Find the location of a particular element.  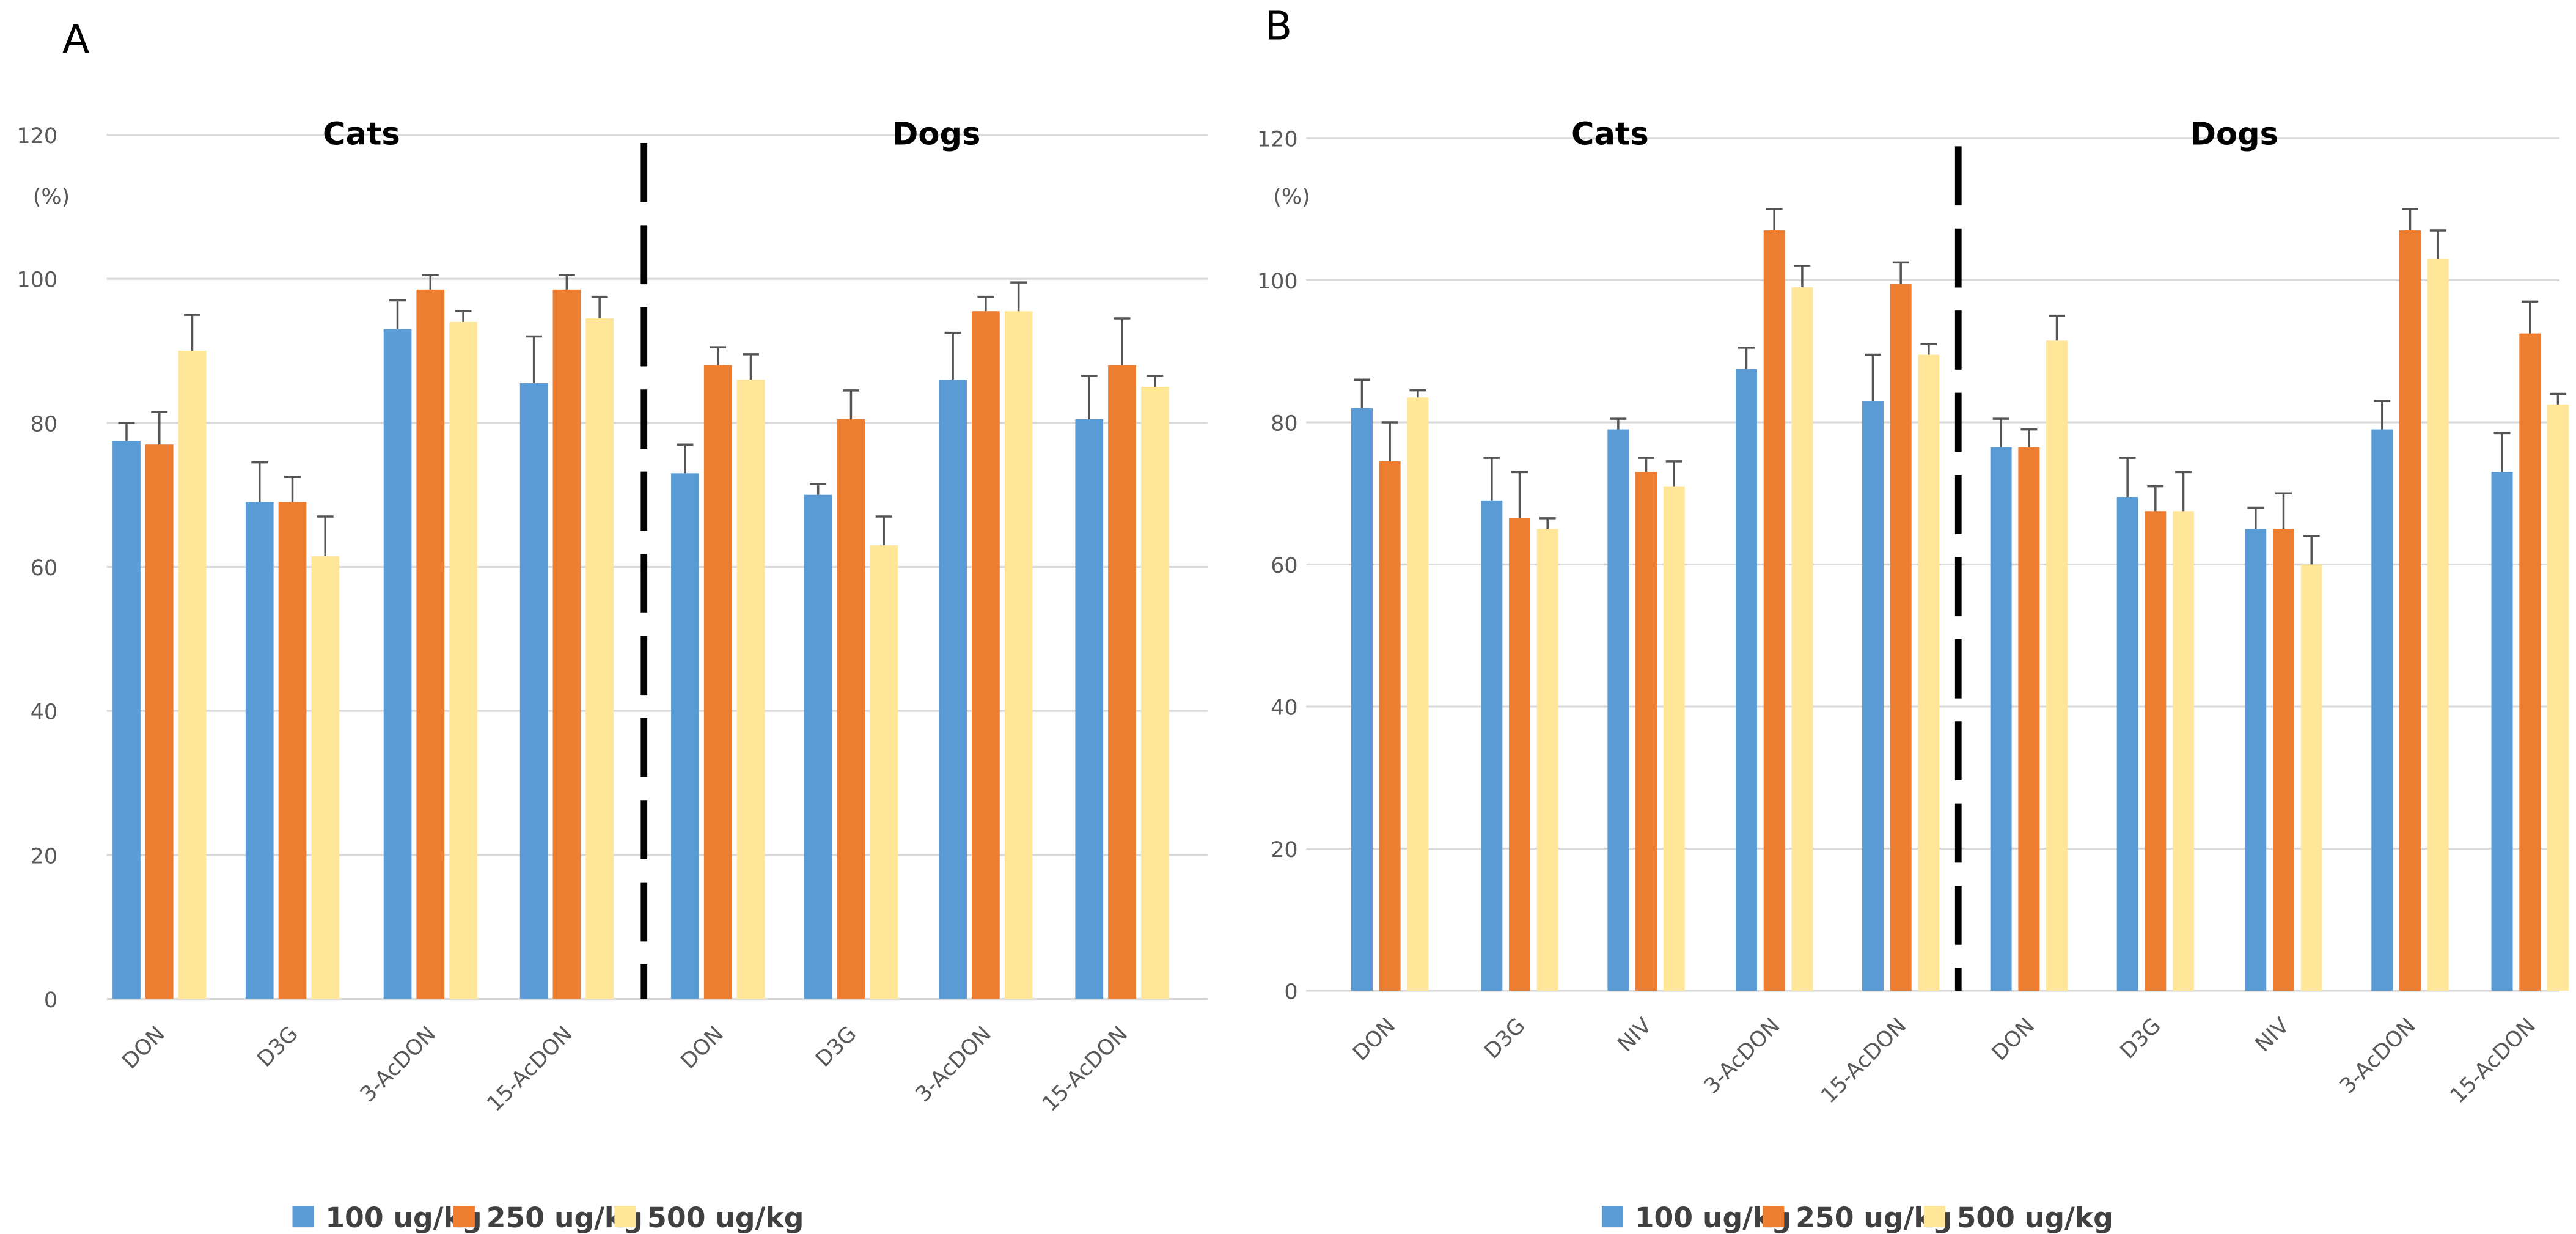

panel-label: A is located at coordinates (75, 39).